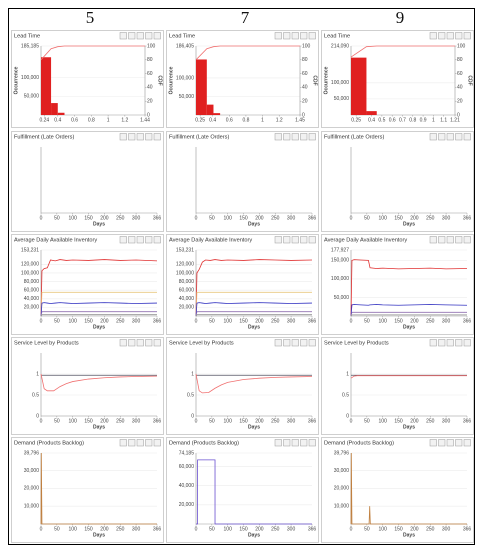 The image size is (483, 550). Describe the element at coordinates (443, 120) in the screenshot. I see `x-tick-label: 1.1` at that location.